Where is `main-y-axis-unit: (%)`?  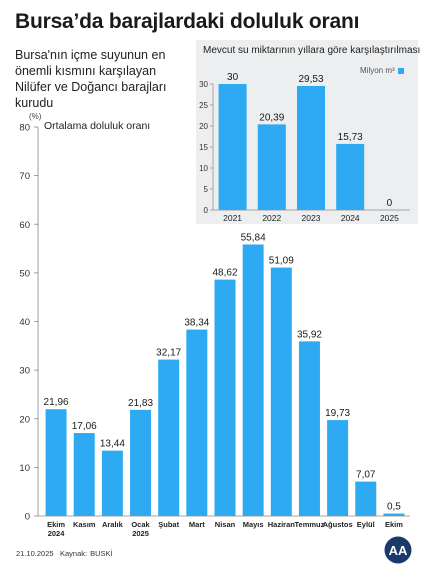
main-y-axis-unit: (%) is located at coordinates (35, 116).